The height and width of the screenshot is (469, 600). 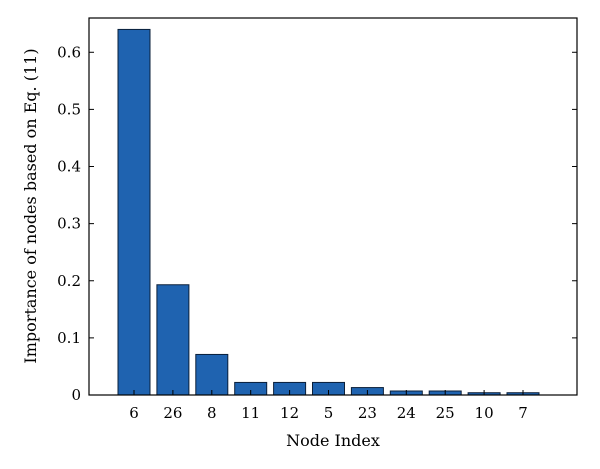 I want to click on x-tick-label: 11, so click(x=250, y=413).